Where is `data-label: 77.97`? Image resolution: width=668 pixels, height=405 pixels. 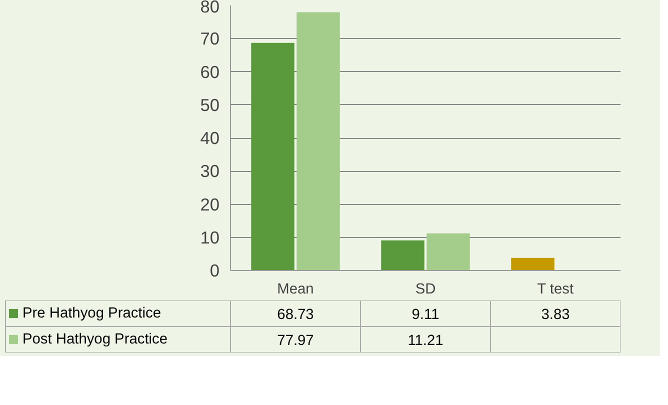 data-label: 77.97 is located at coordinates (295, 341).